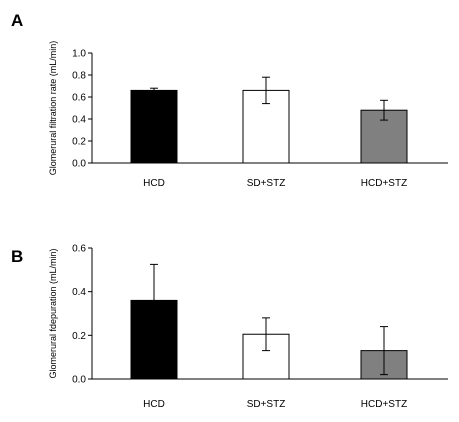  Describe the element at coordinates (79, 54) in the screenshot. I see `y-tick-label: 1.0` at that location.